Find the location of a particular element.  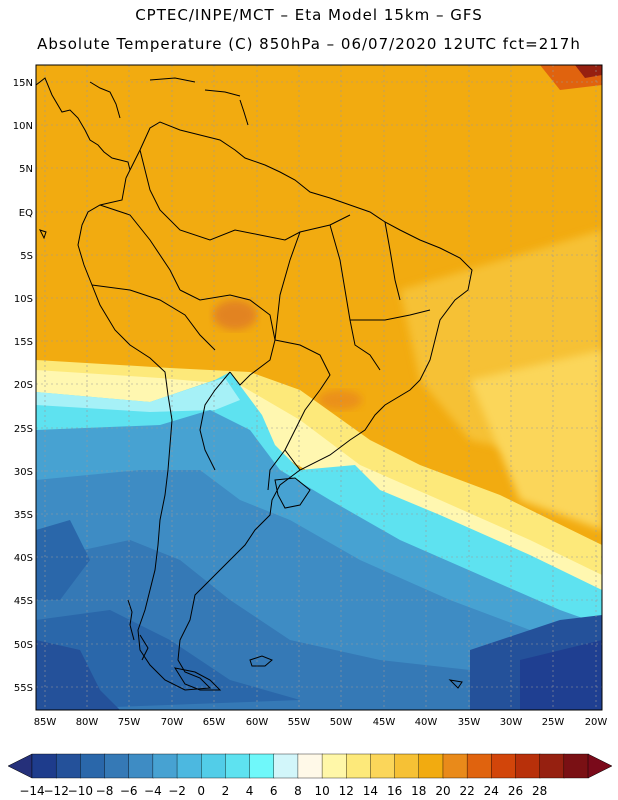

lat-label: 20S is located at coordinates (23, 385).